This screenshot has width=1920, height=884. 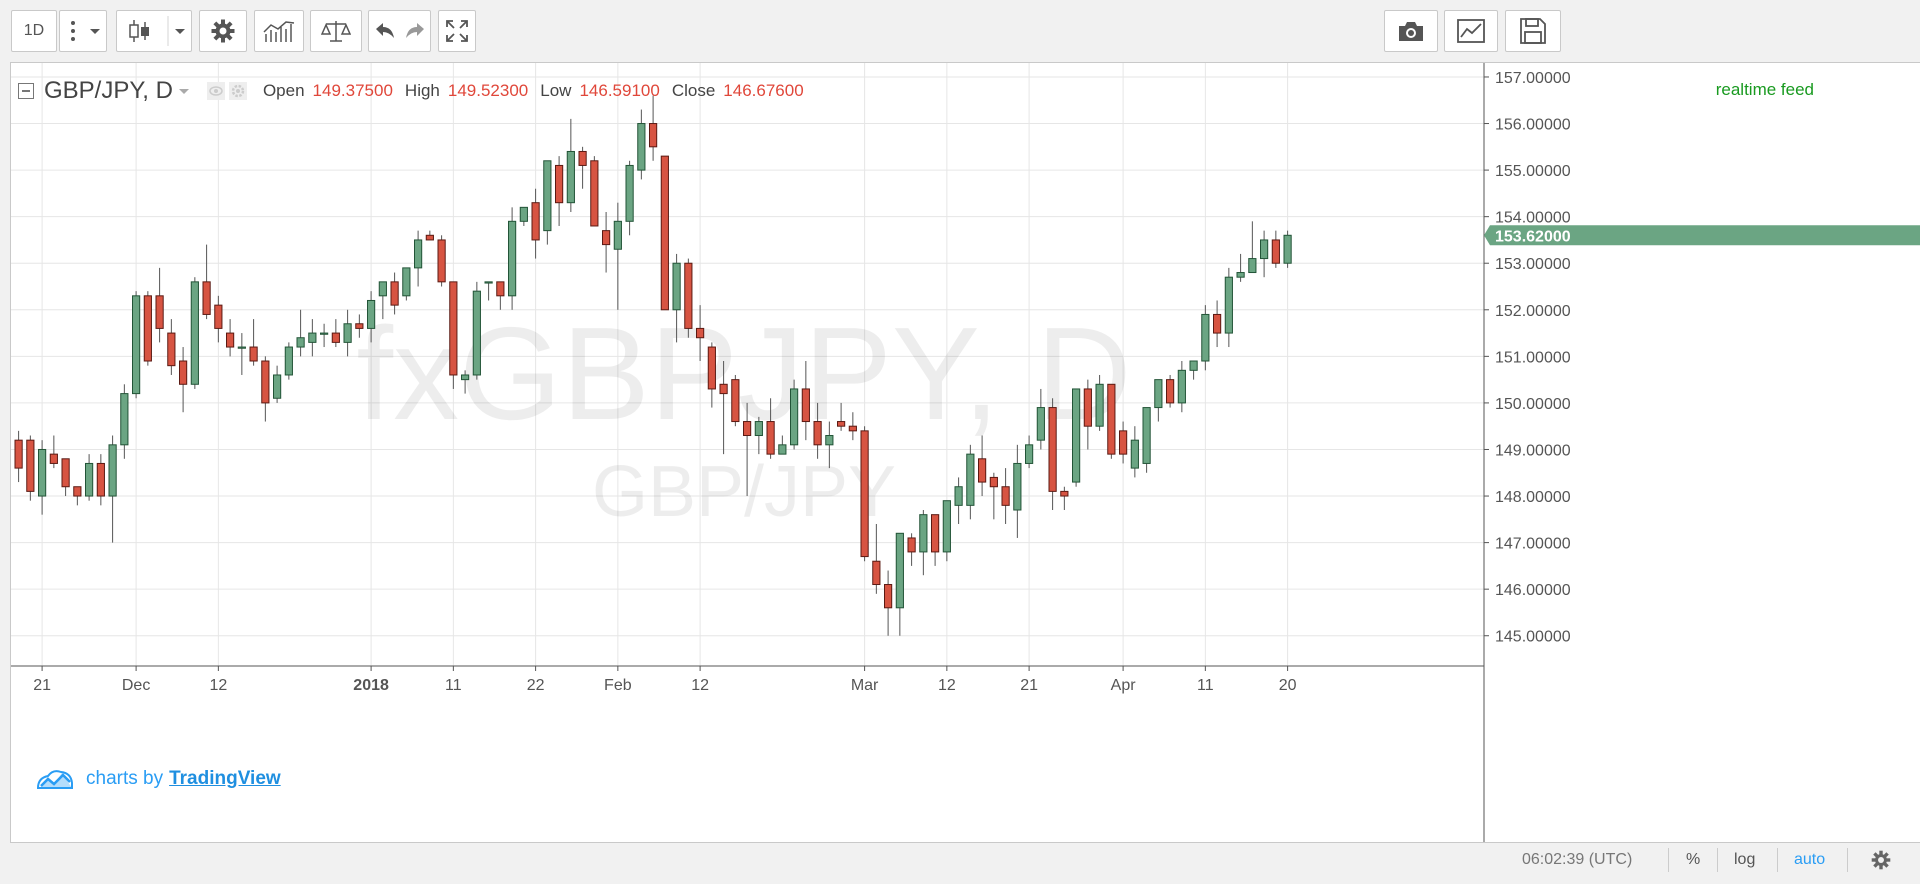 I want to click on branding: charts by TradingView, so click(x=158, y=779).